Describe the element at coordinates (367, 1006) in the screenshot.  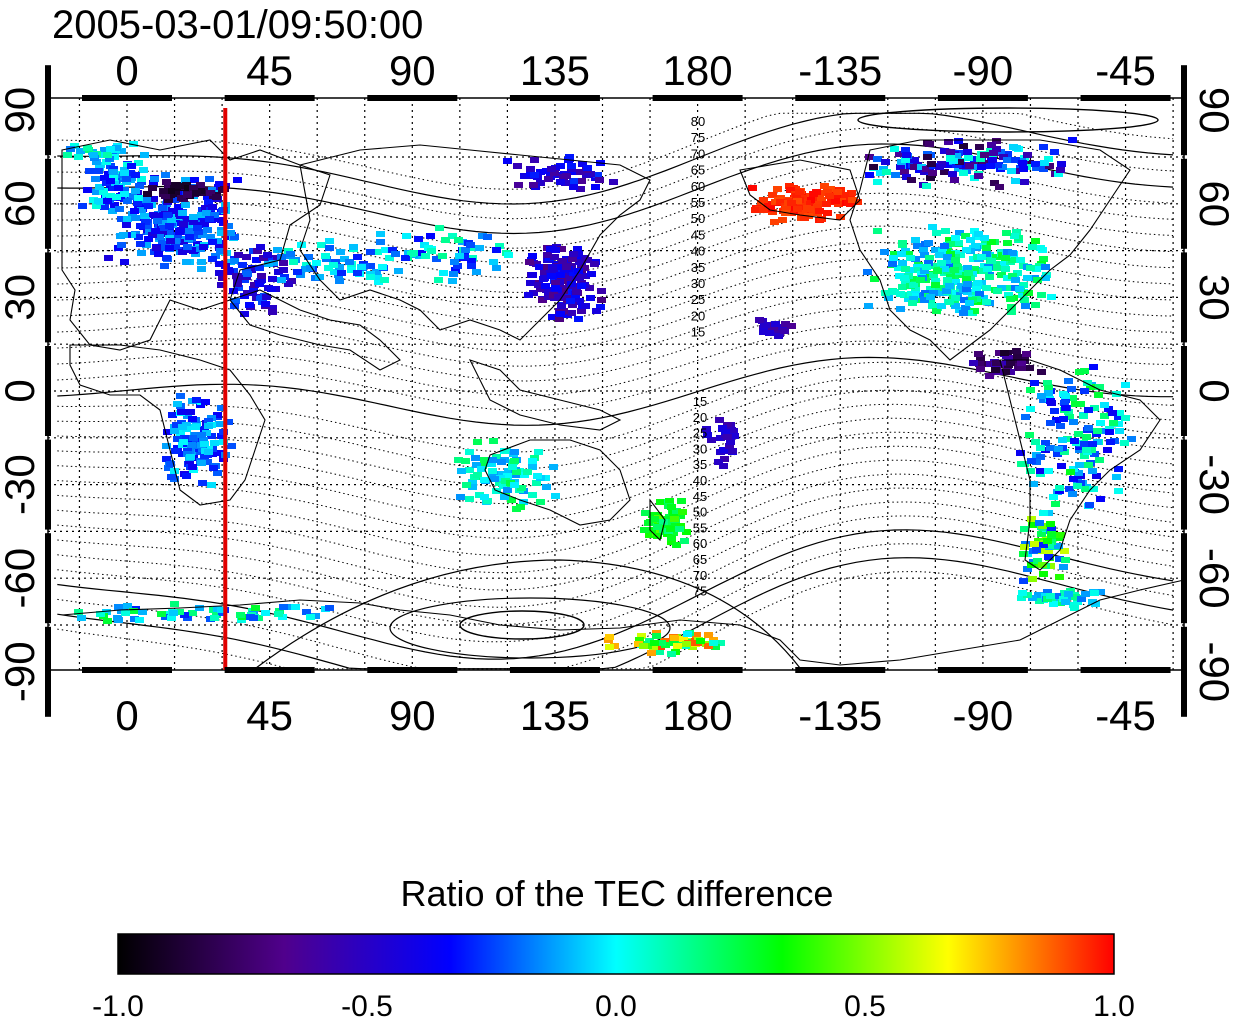
I see `colorbar-tick-label: -0.5` at that location.